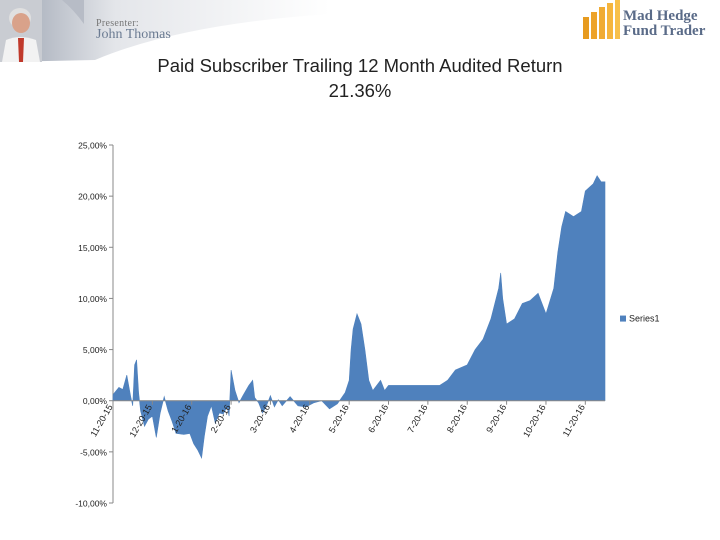  What do you see at coordinates (496, 419) in the screenshot?
I see `x-tick-label: 9-20-16` at bounding box center [496, 419].